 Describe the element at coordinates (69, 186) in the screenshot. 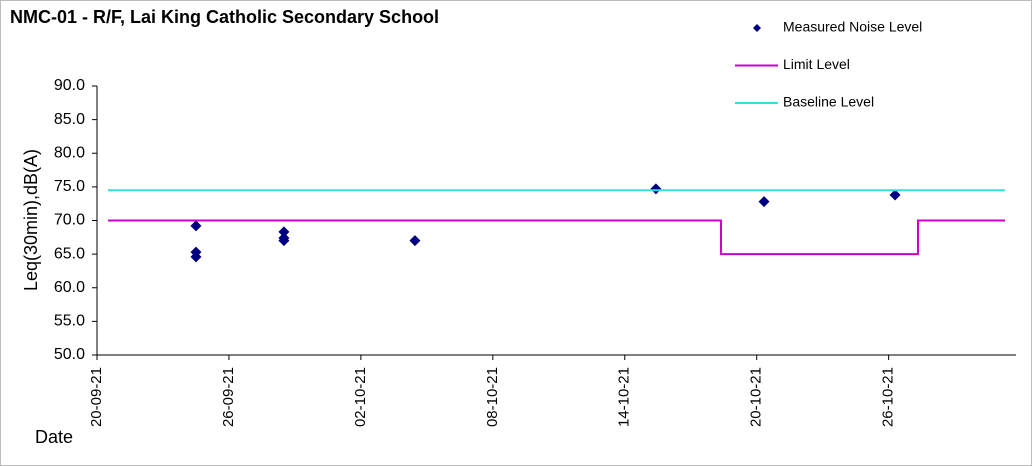

I see `y-tick-label: 75.0` at that location.